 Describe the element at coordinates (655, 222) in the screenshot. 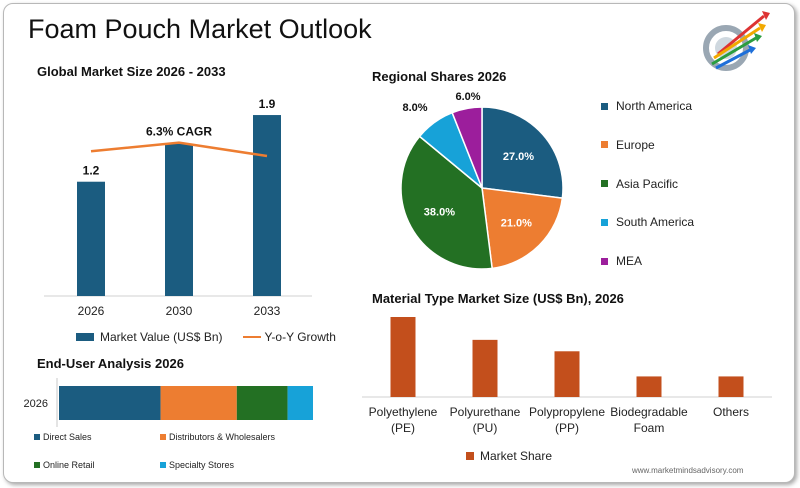

I see `pie-legend-label: South America` at that location.